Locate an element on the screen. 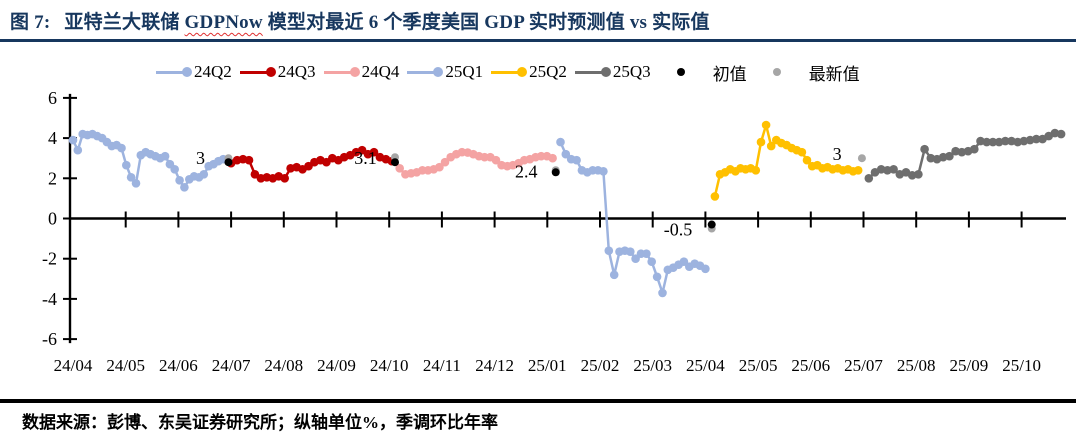  y-tick-label: 0 is located at coordinates (52, 219).